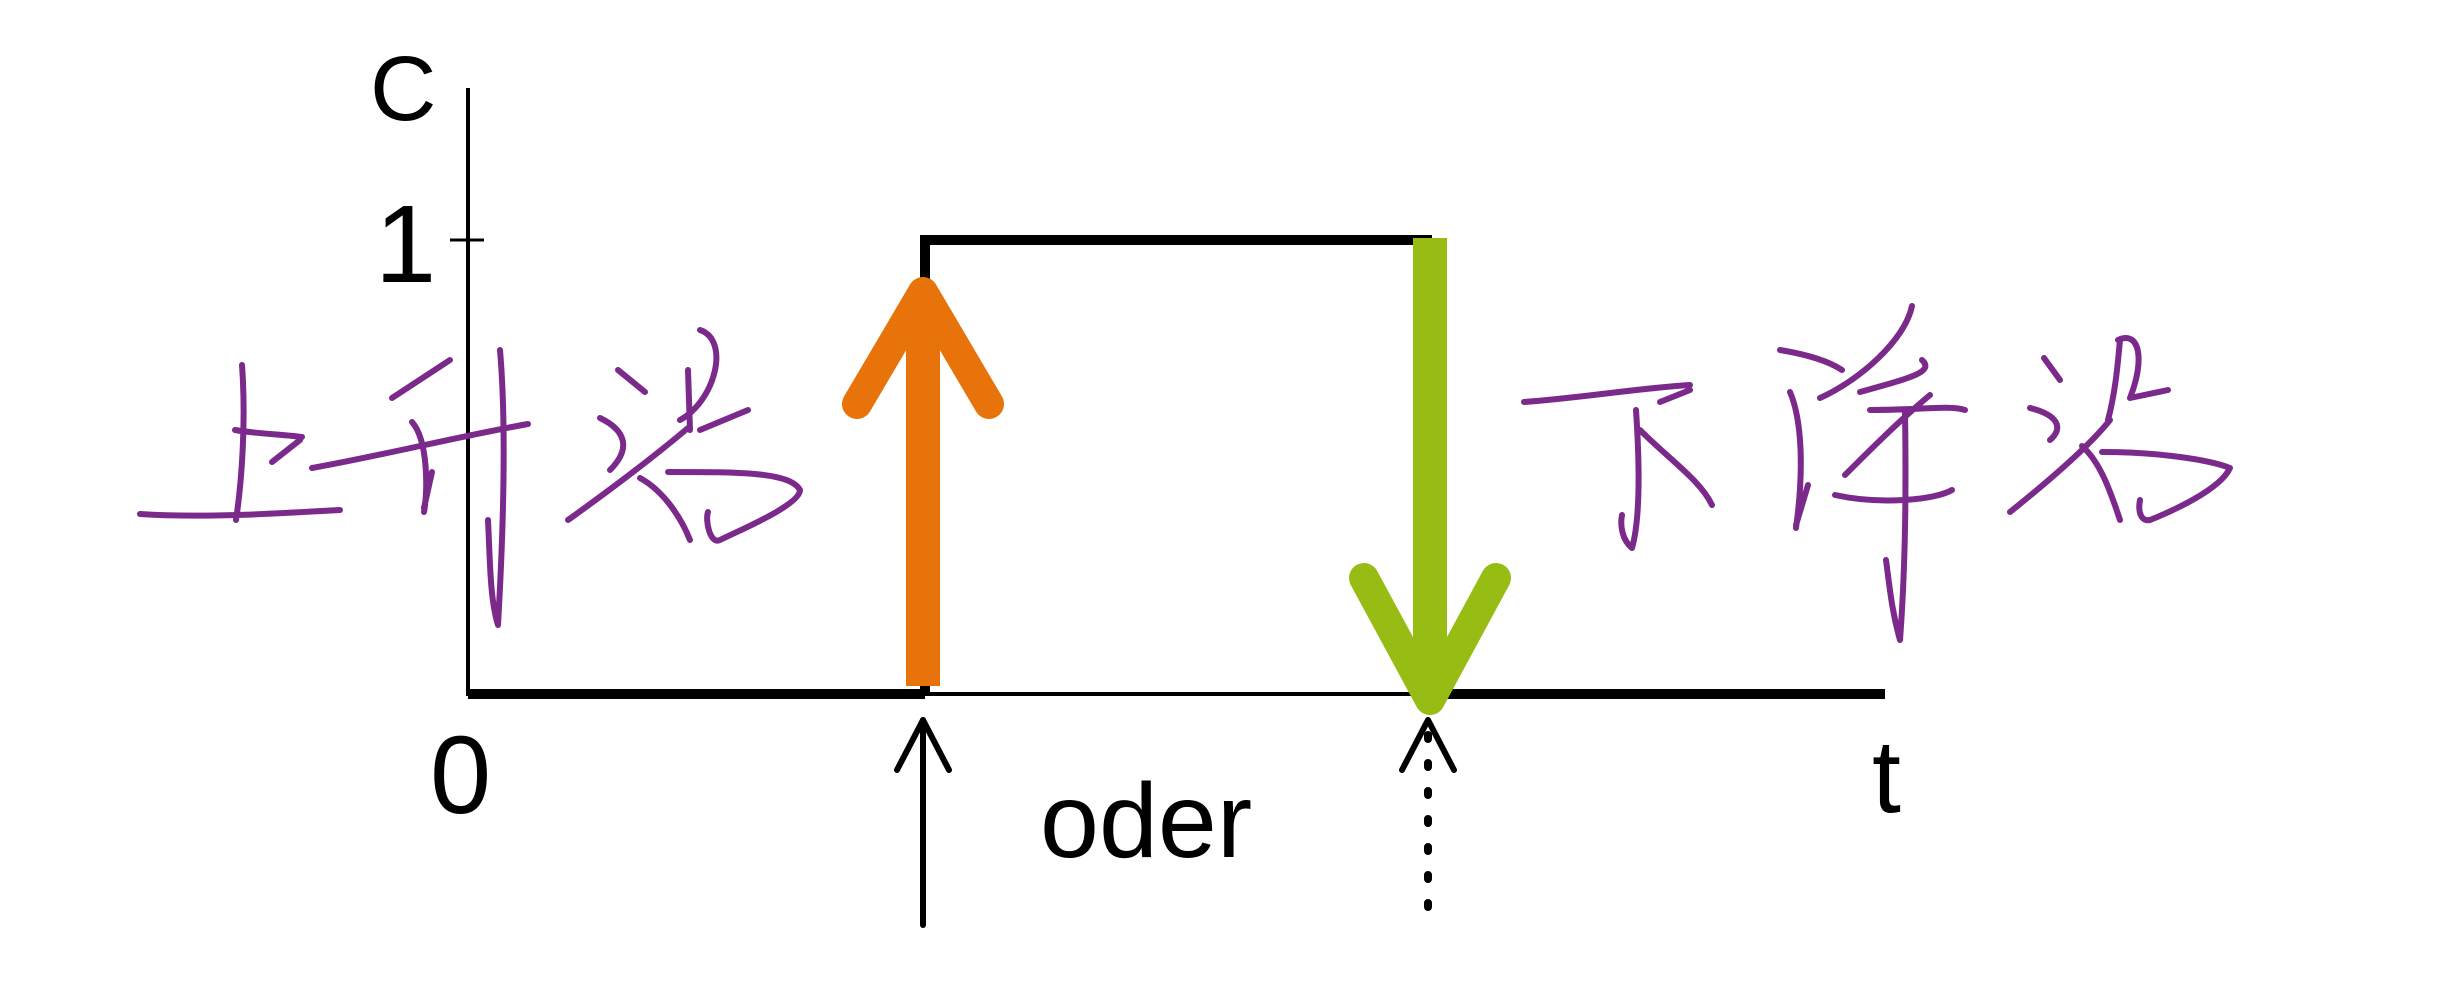 This screenshot has height=1000, width=2455. I want to click on y-tick-label: 1, so click(405, 244).